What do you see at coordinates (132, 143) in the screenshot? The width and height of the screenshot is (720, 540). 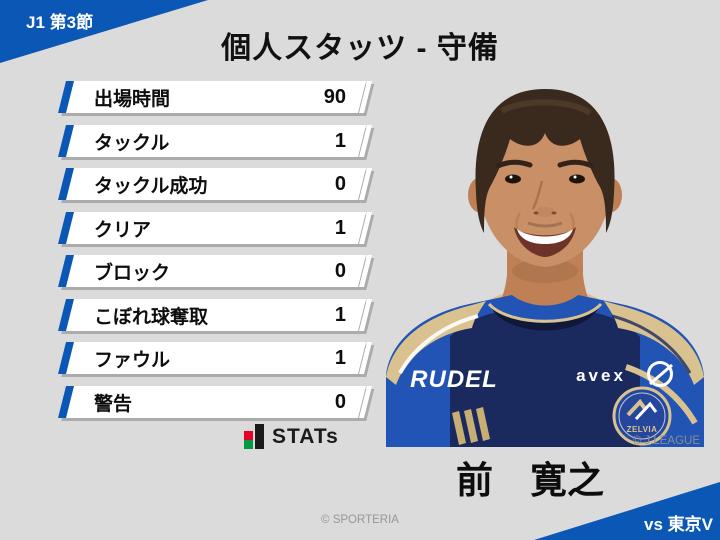 I see `stat-label: タックル` at bounding box center [132, 143].